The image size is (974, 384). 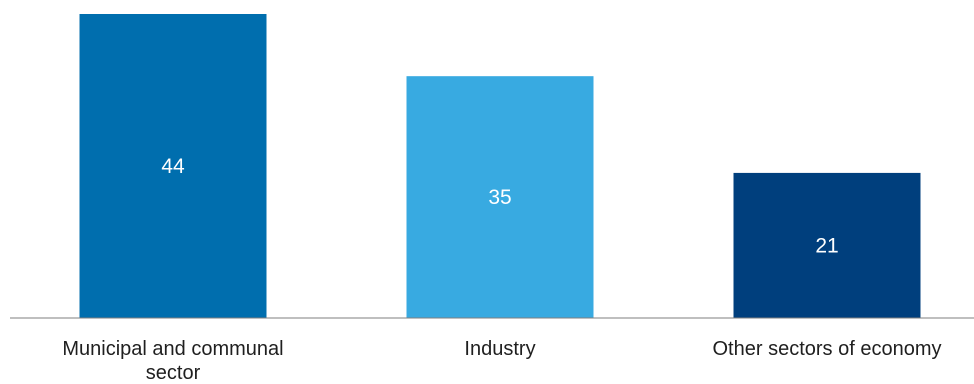 I want to click on category-label-1: Industry, so click(x=499, y=349).